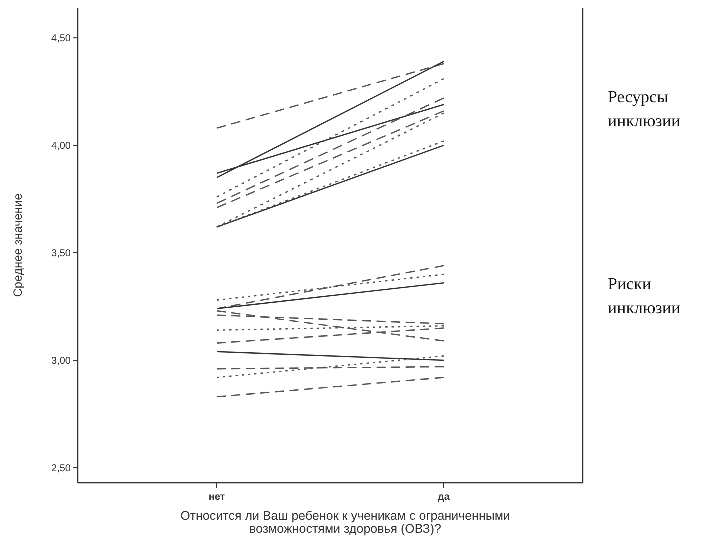 The image size is (728, 557). What do you see at coordinates (444, 497) in the screenshot?
I see `x-tick-label: да` at bounding box center [444, 497].